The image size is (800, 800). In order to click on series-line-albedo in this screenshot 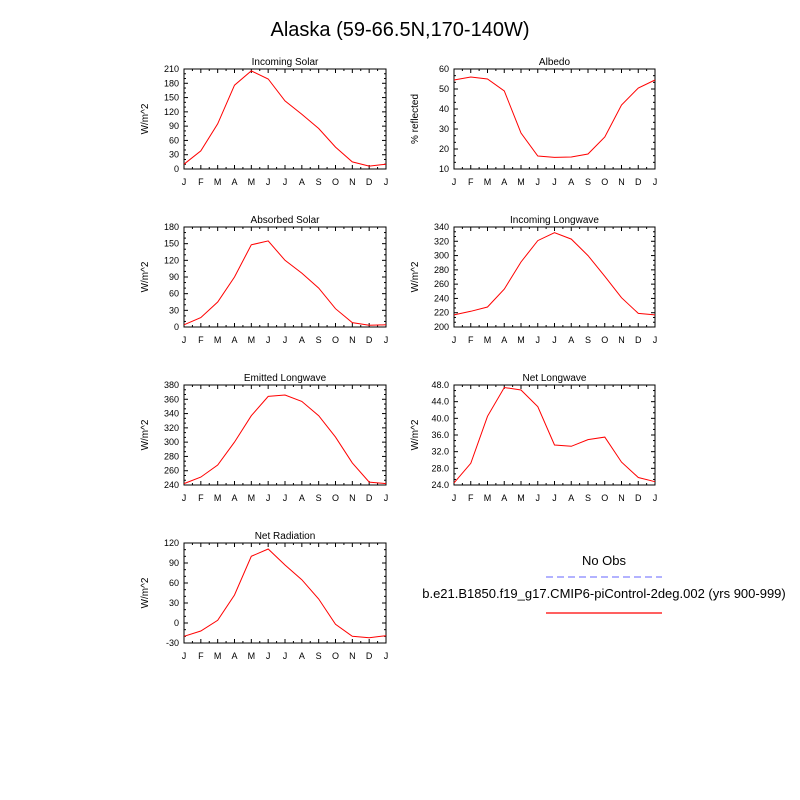, I will do `click(554, 117)`.